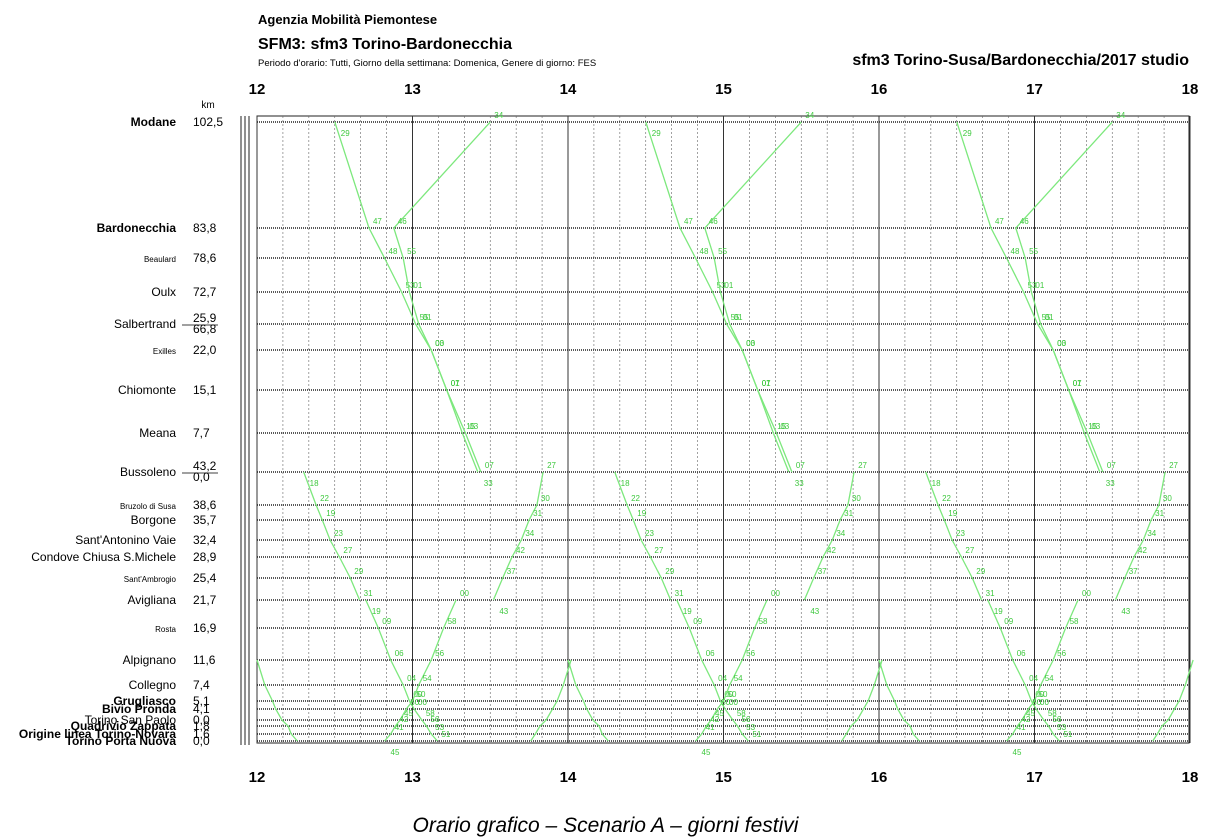 The width and height of the screenshot is (1211, 838). Describe the element at coordinates (150, 660) in the screenshot. I see `station-label: Alpignano` at that location.